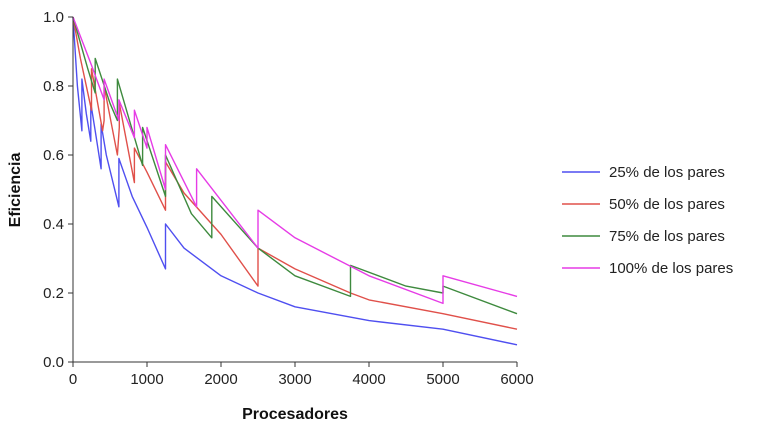  I want to click on x-tick-label: 6000, so click(516, 379).